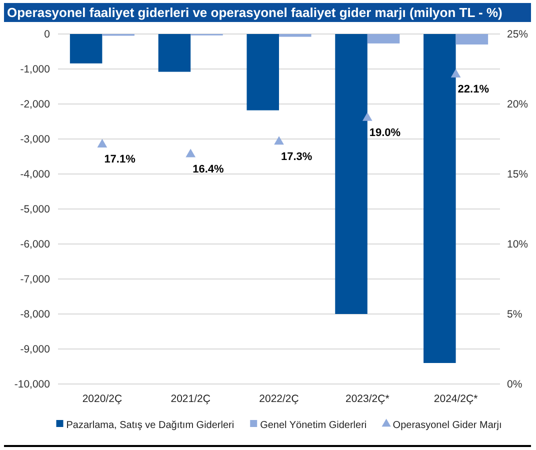 The width and height of the screenshot is (536, 450). I want to click on y2-tick-label: 20%, so click(517, 104).